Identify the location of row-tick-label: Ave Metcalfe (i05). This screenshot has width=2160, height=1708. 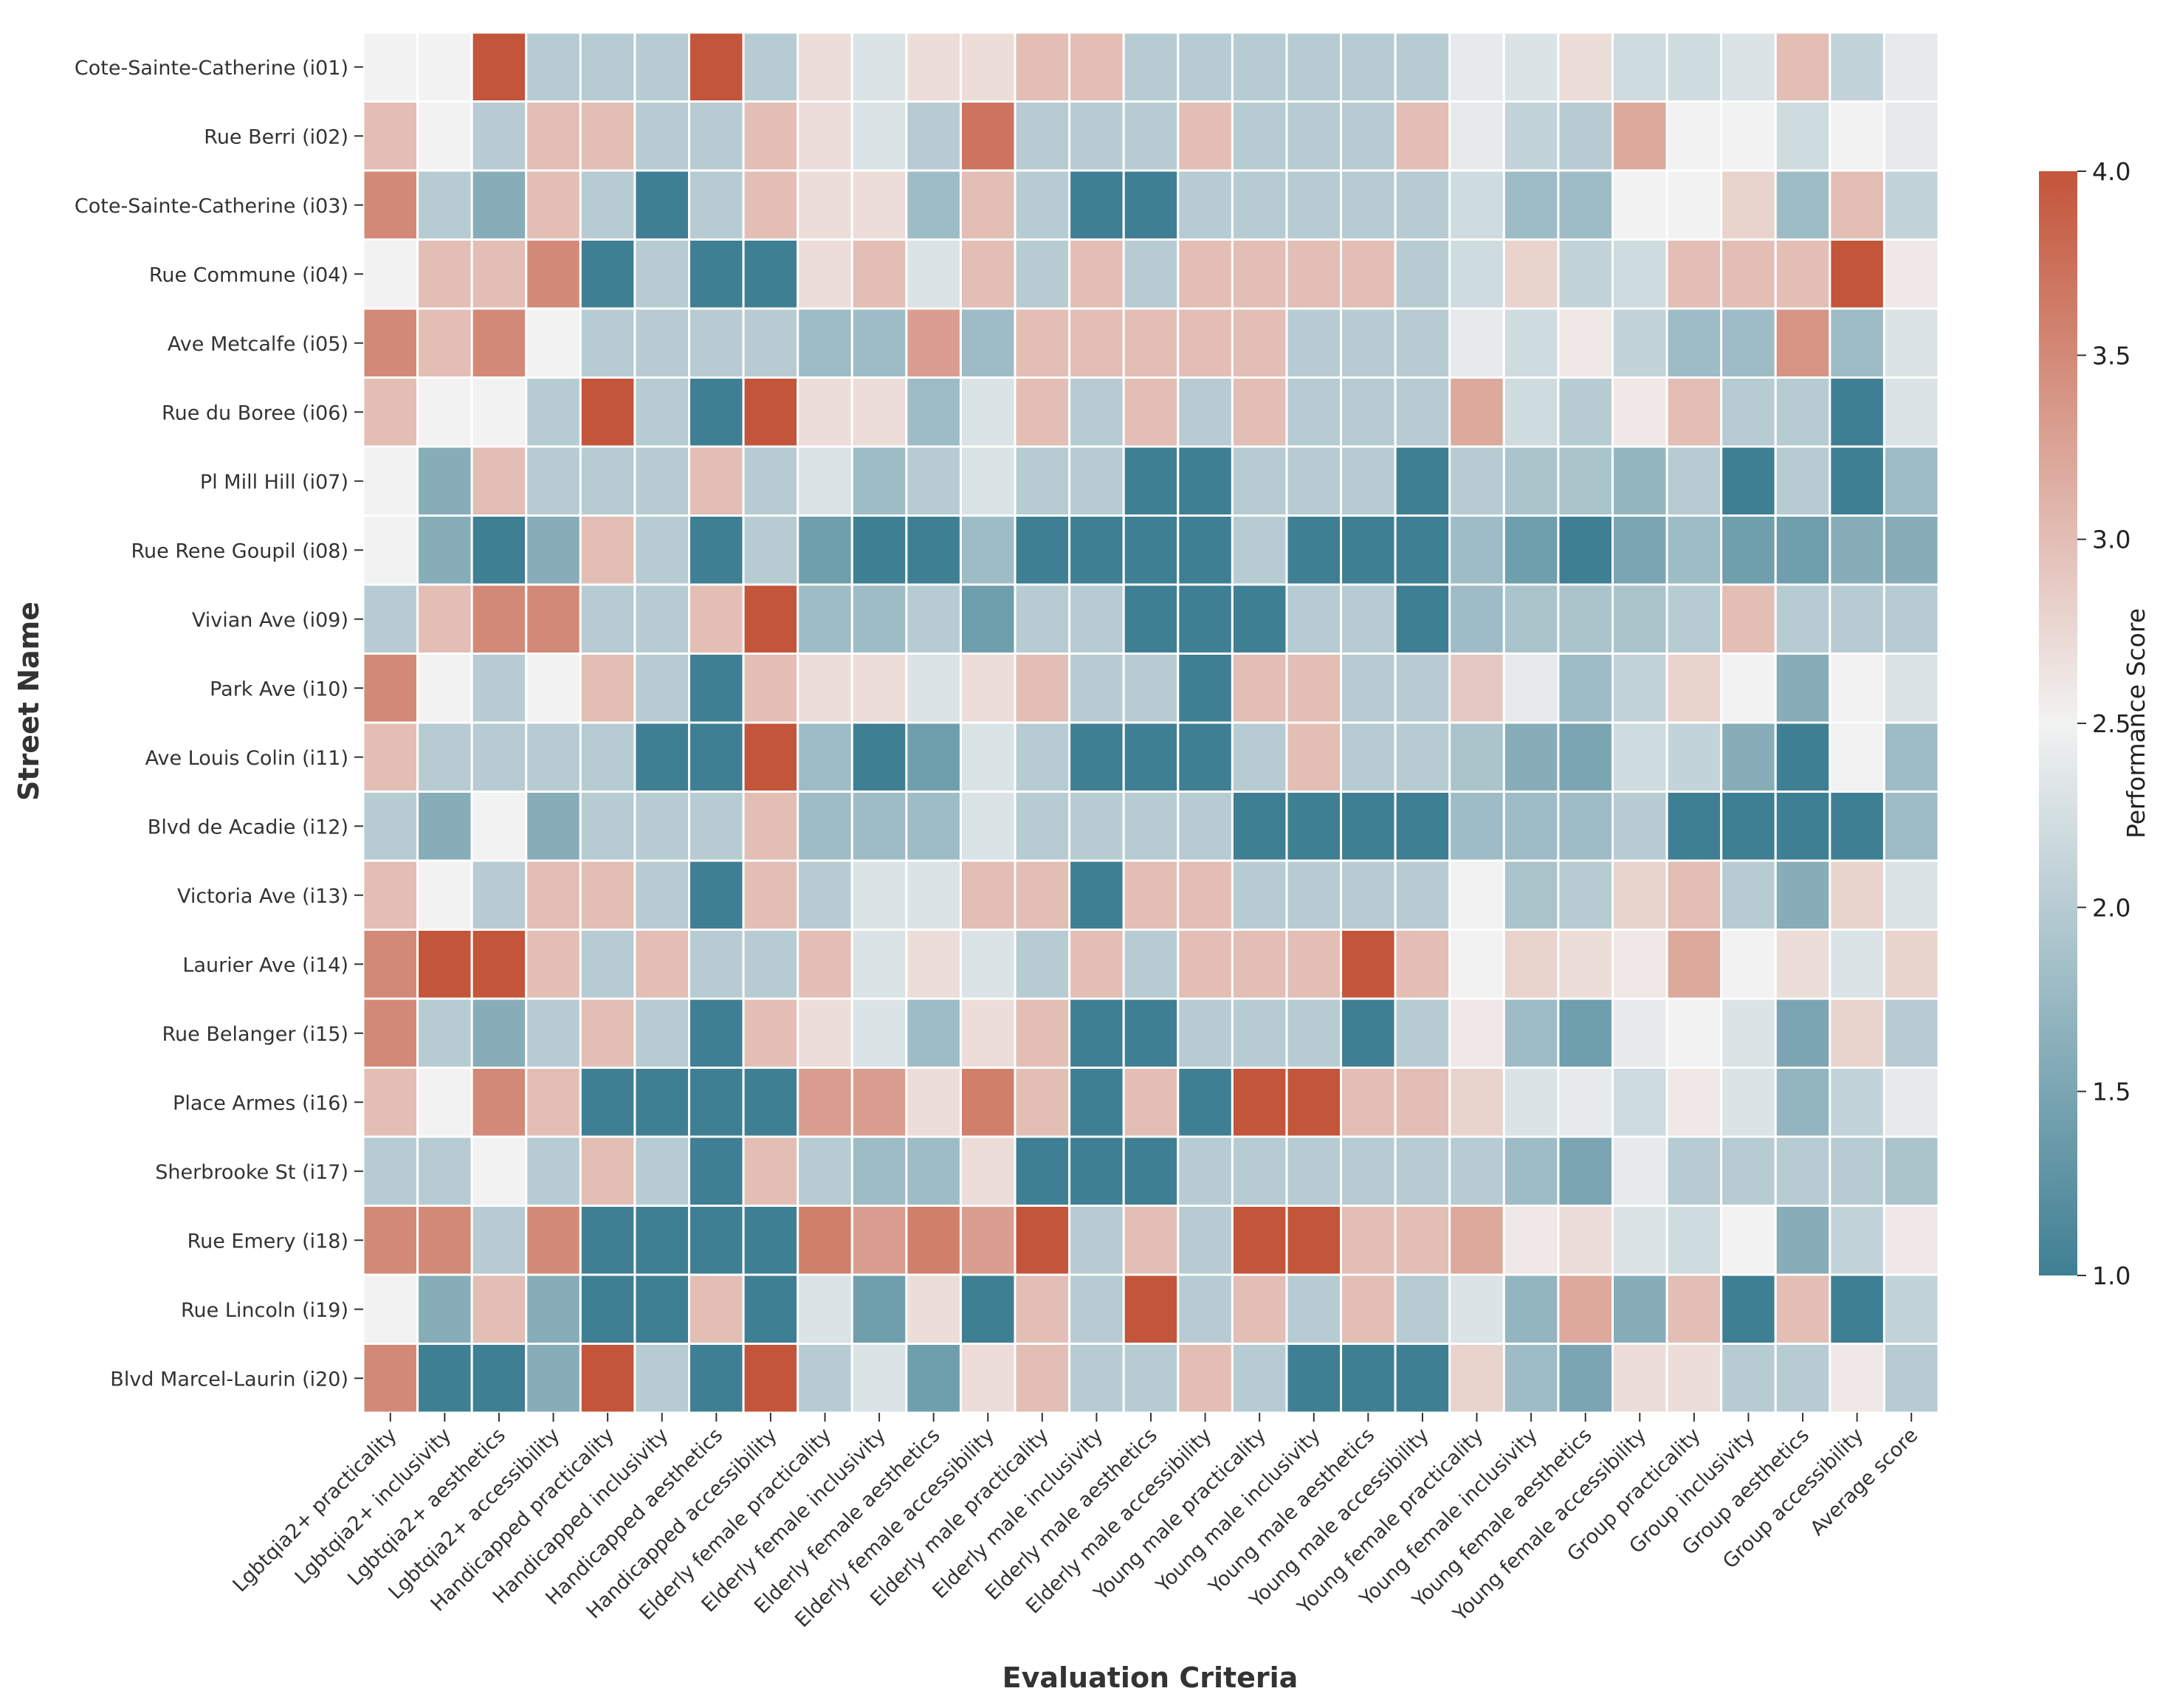
(258, 344).